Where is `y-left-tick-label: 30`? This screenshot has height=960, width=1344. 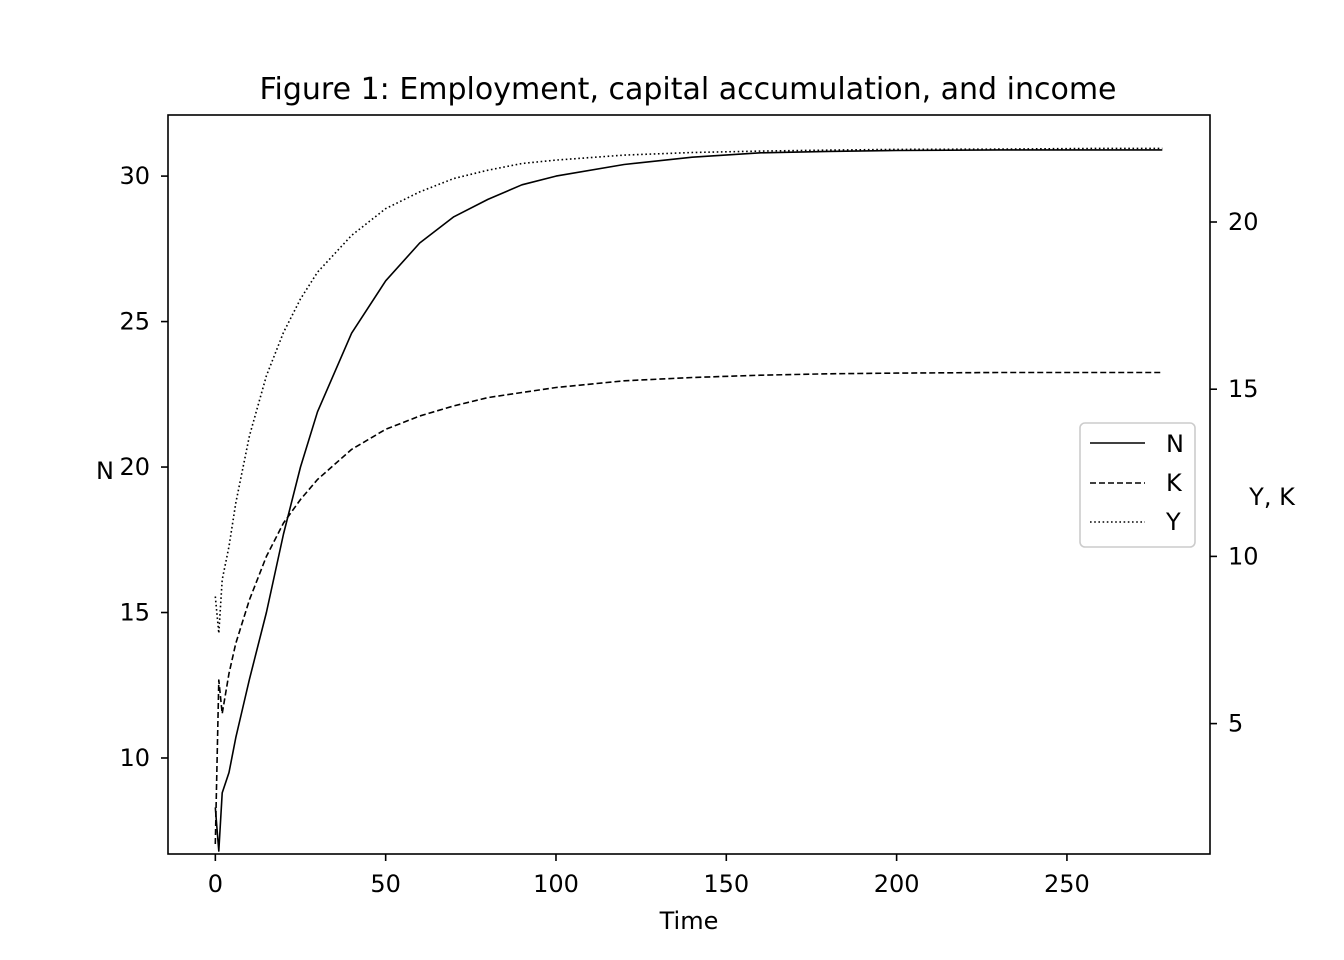
y-left-tick-label: 30 is located at coordinates (134, 176).